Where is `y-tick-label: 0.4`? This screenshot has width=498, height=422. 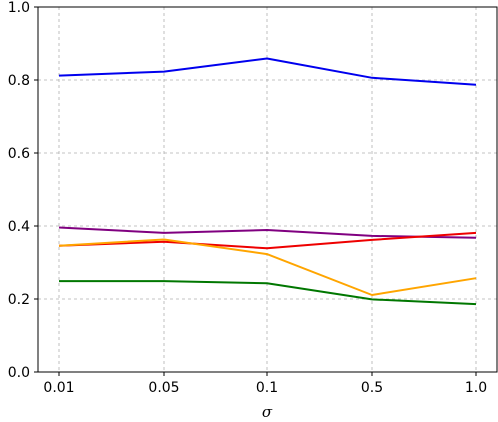
y-tick-label: 0.4 is located at coordinates (19, 227).